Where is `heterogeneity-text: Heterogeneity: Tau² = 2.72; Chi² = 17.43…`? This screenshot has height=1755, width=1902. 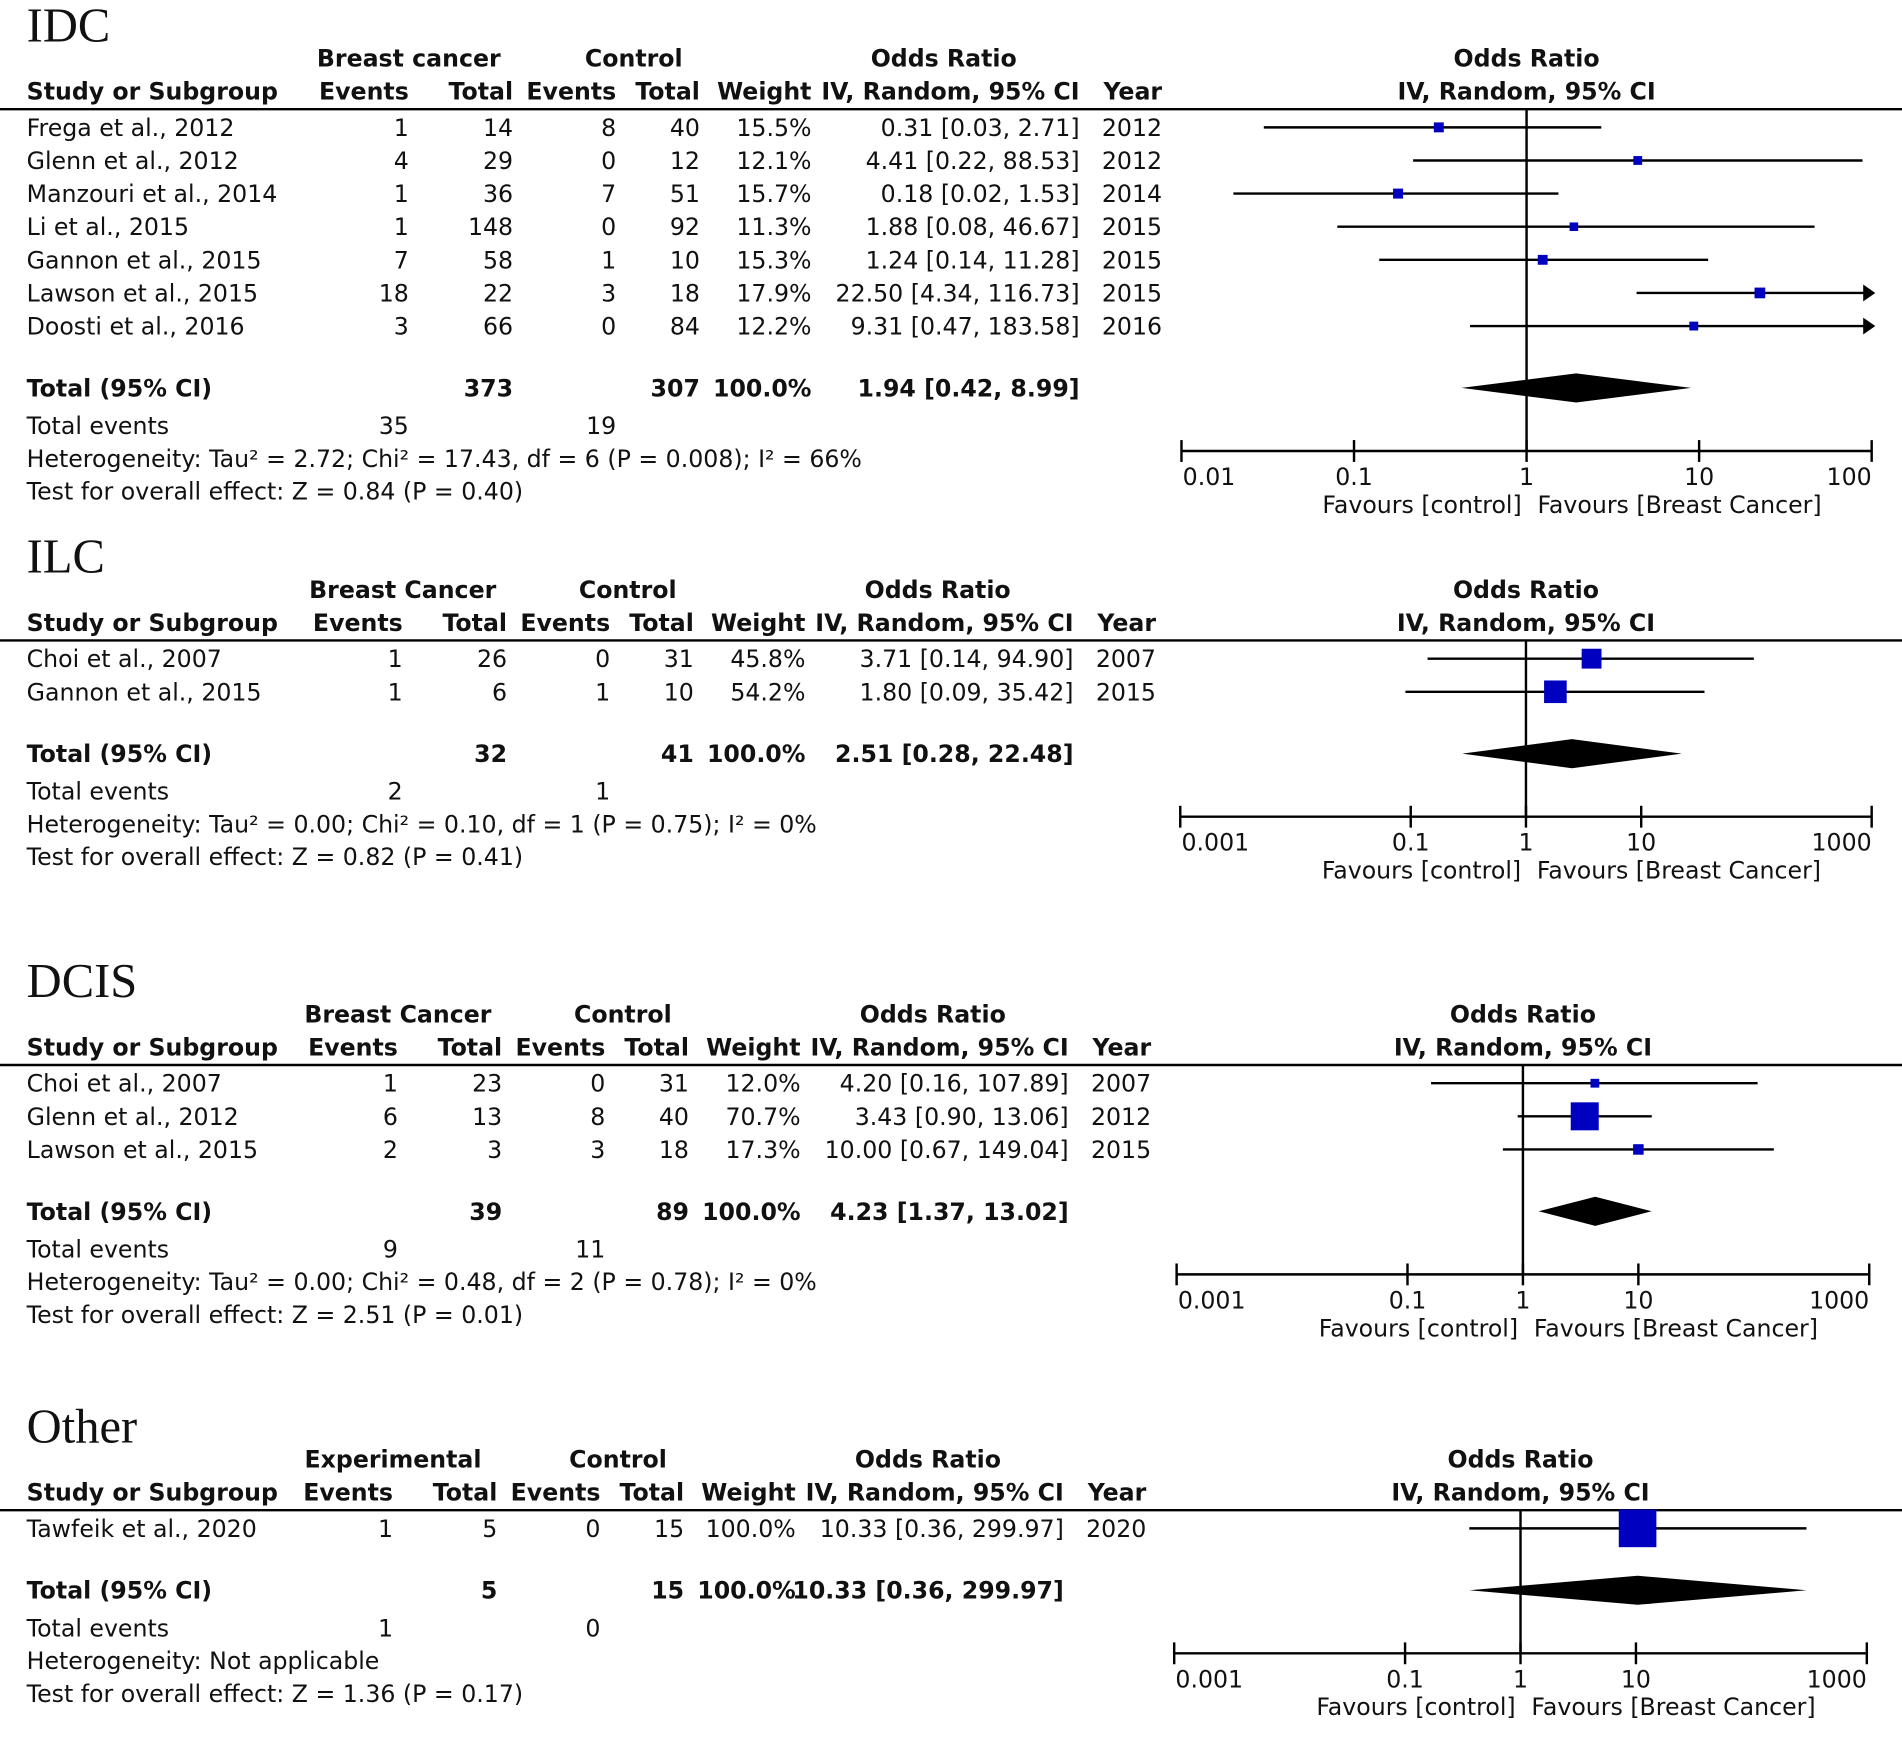 heterogeneity-text: Heterogeneity: Tau² = 2.72; Chi² = 17.43… is located at coordinates (444, 459).